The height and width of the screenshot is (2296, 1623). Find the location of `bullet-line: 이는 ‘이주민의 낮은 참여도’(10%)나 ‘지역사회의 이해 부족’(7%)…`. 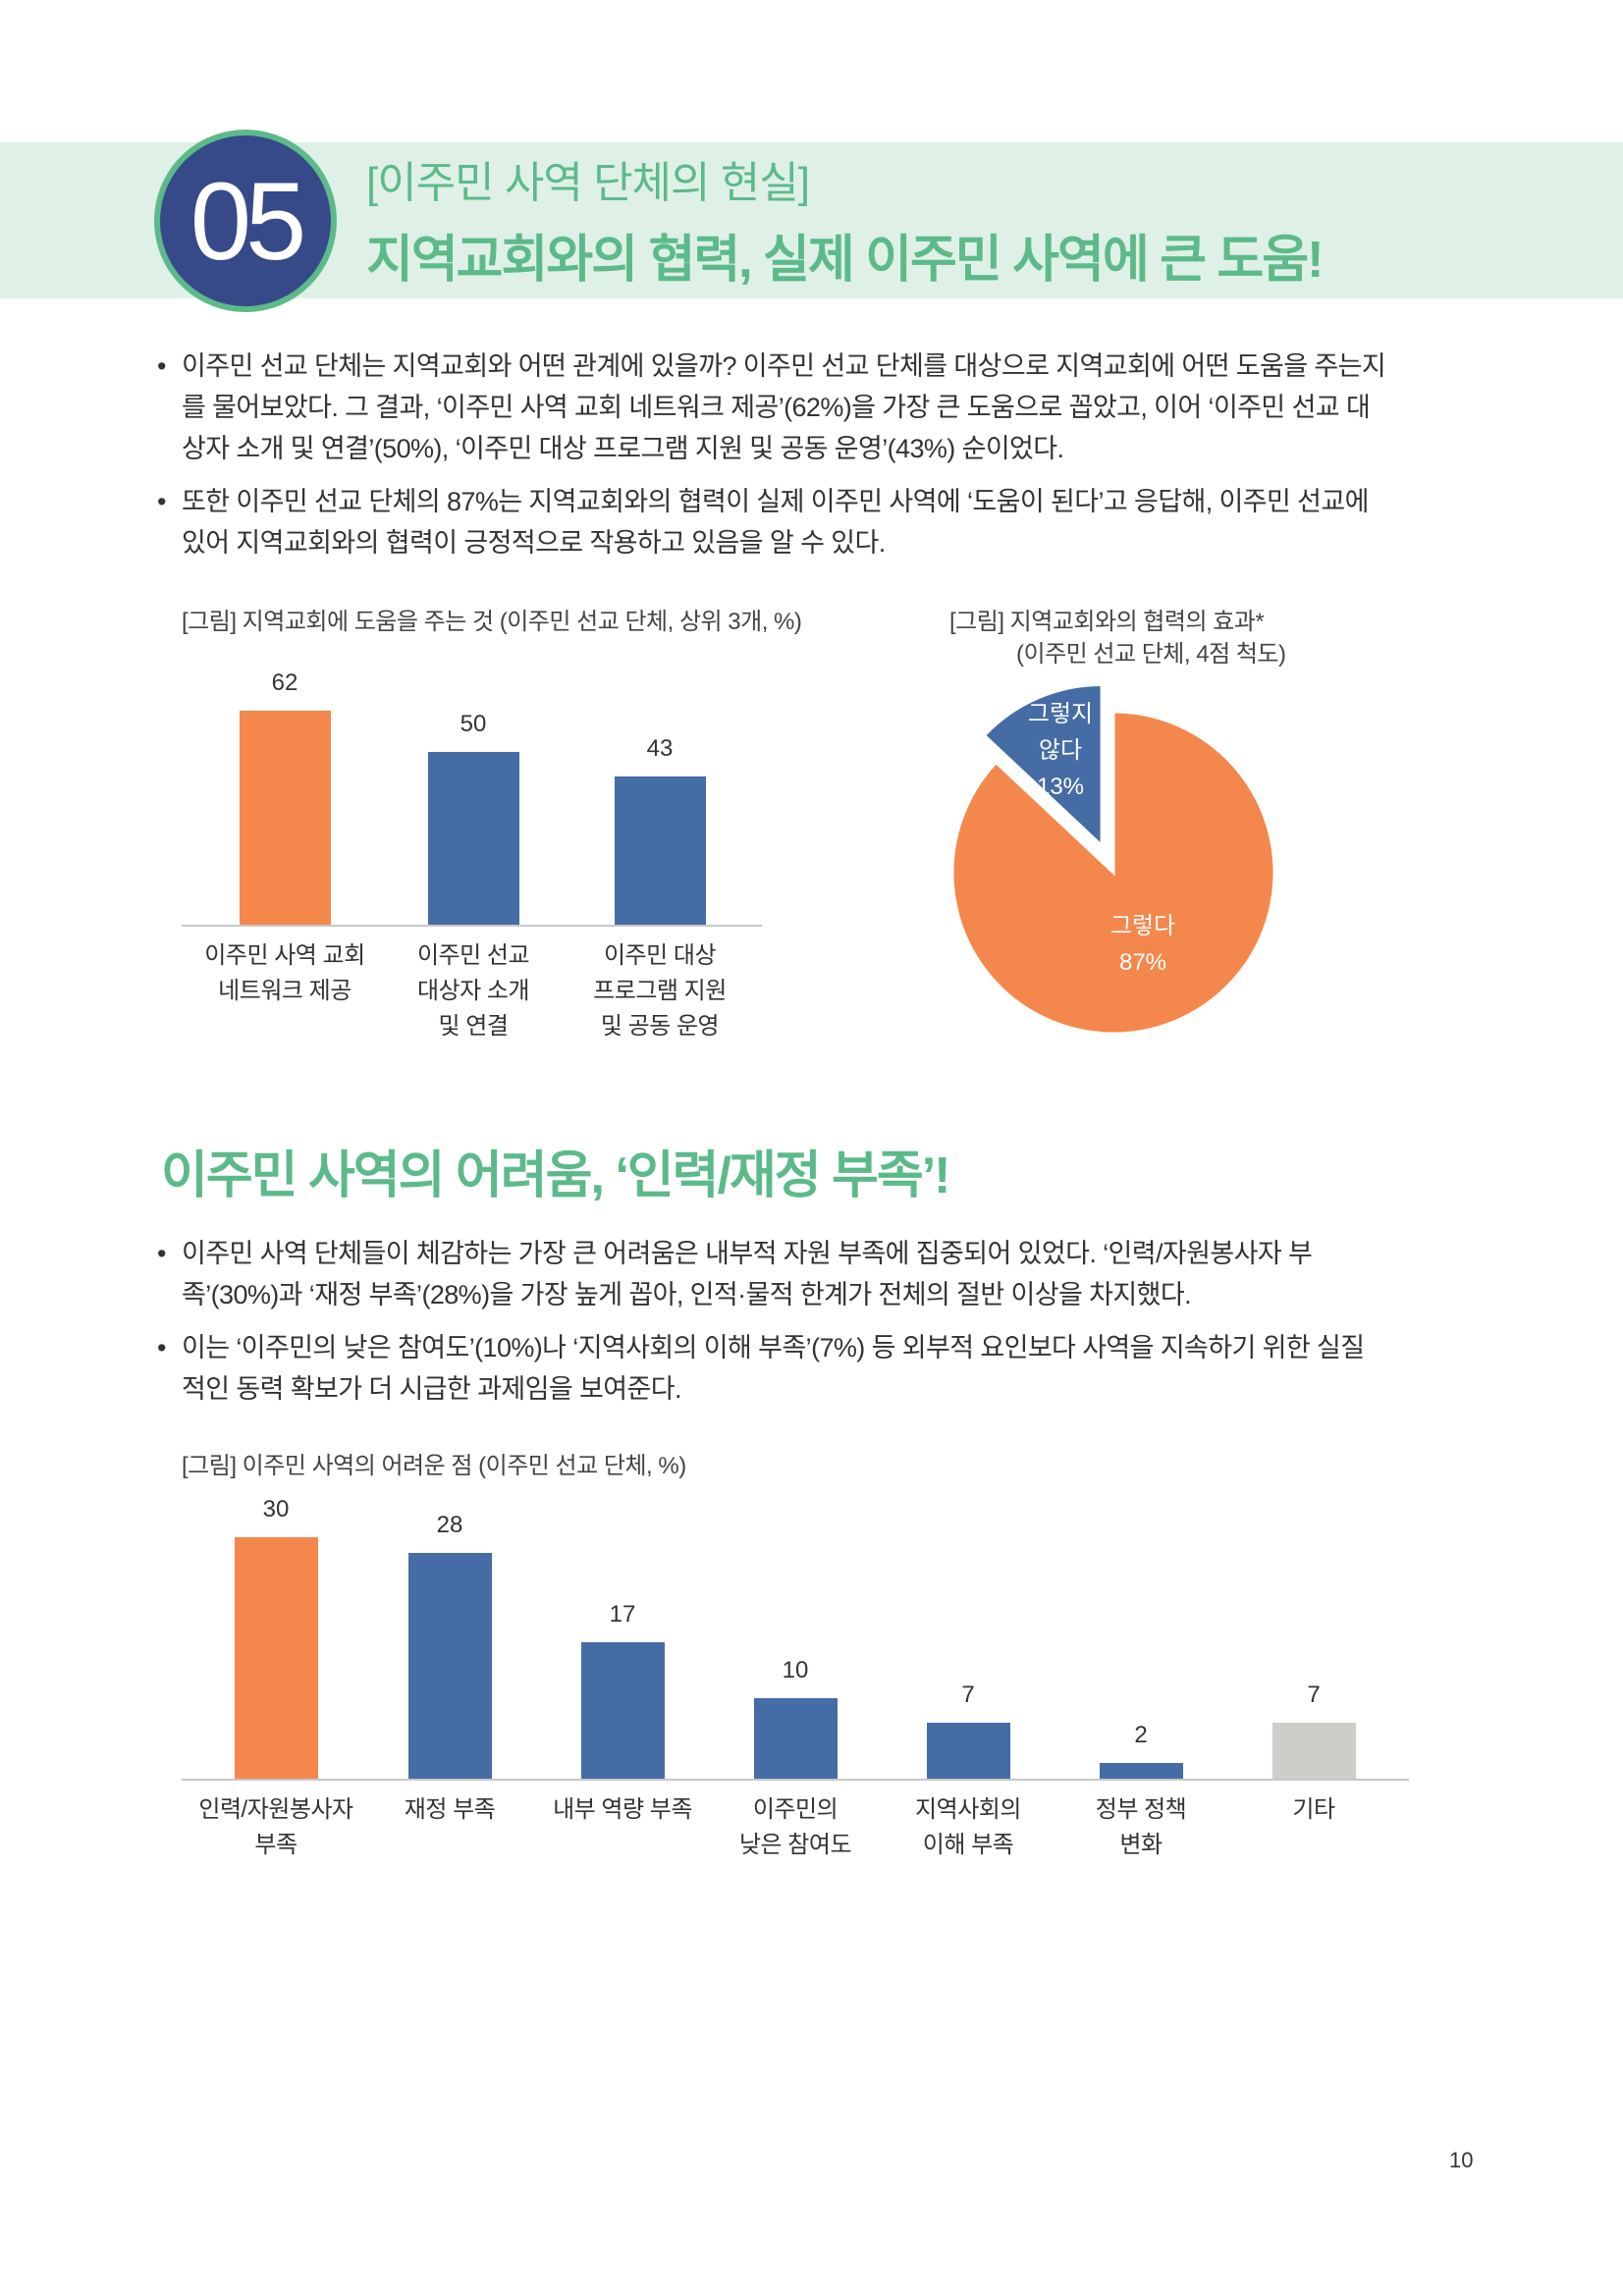

bullet-line: 이는 ‘이주민의 낮은 참여도’(10%)나 ‘지역사회의 이해 부족’(7%)… is located at coordinates (773, 1347).